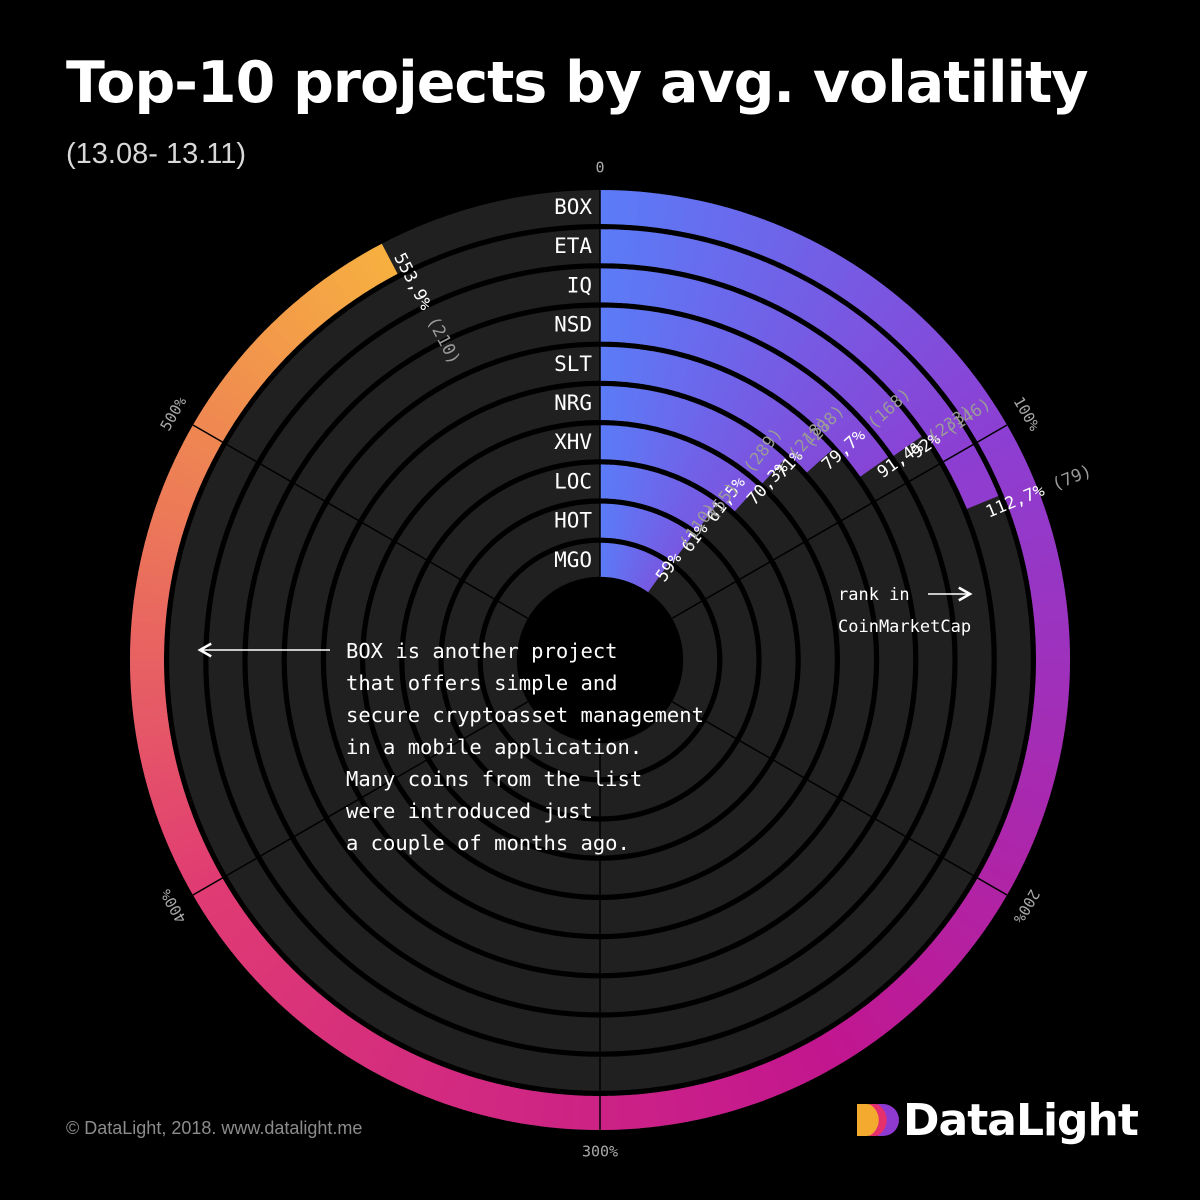 The image size is (1200, 1200). What do you see at coordinates (573, 364) in the screenshot?
I see `project-label-slt: SLT` at bounding box center [573, 364].